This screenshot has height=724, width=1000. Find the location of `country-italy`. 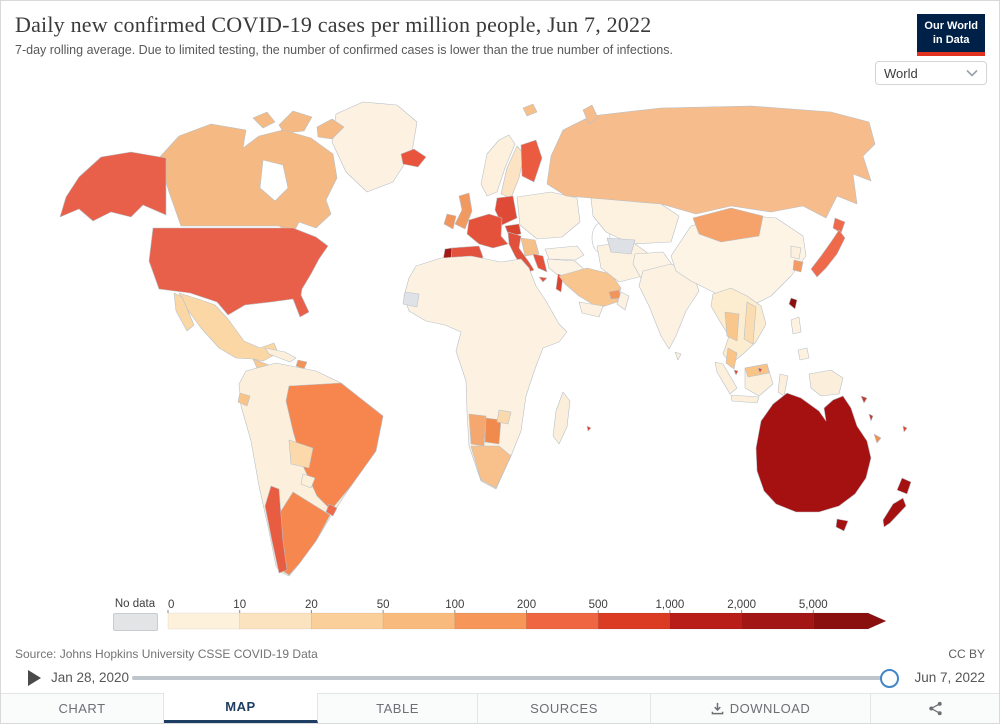

country-italy is located at coordinates (521, 252).